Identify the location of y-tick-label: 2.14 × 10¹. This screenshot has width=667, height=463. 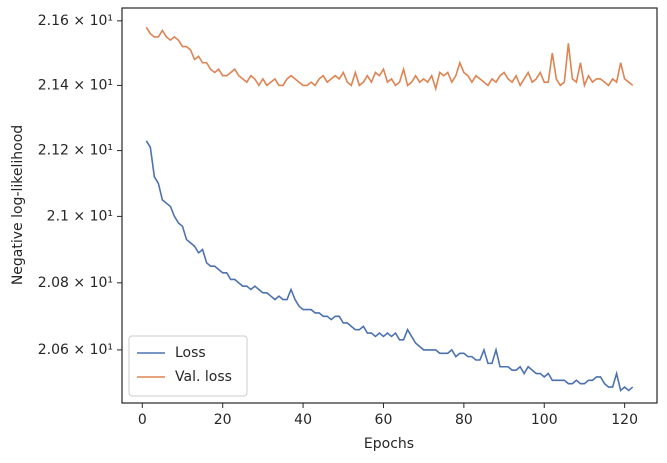
(75, 85).